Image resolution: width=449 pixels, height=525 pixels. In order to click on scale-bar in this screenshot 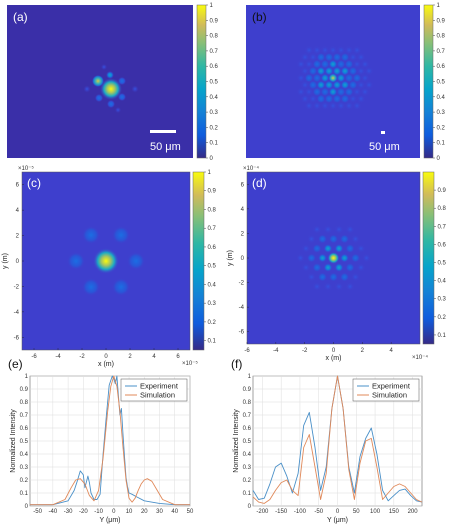, I will do `click(383, 132)`.